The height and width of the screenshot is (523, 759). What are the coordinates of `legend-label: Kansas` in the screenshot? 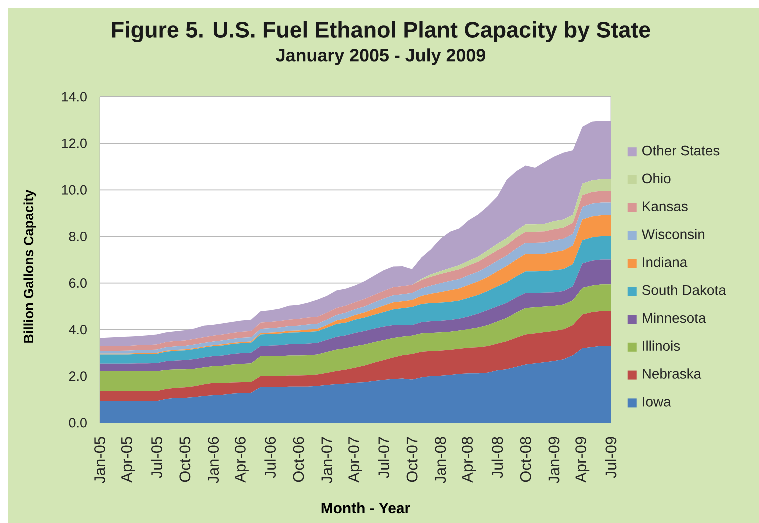 It's located at (665, 207).